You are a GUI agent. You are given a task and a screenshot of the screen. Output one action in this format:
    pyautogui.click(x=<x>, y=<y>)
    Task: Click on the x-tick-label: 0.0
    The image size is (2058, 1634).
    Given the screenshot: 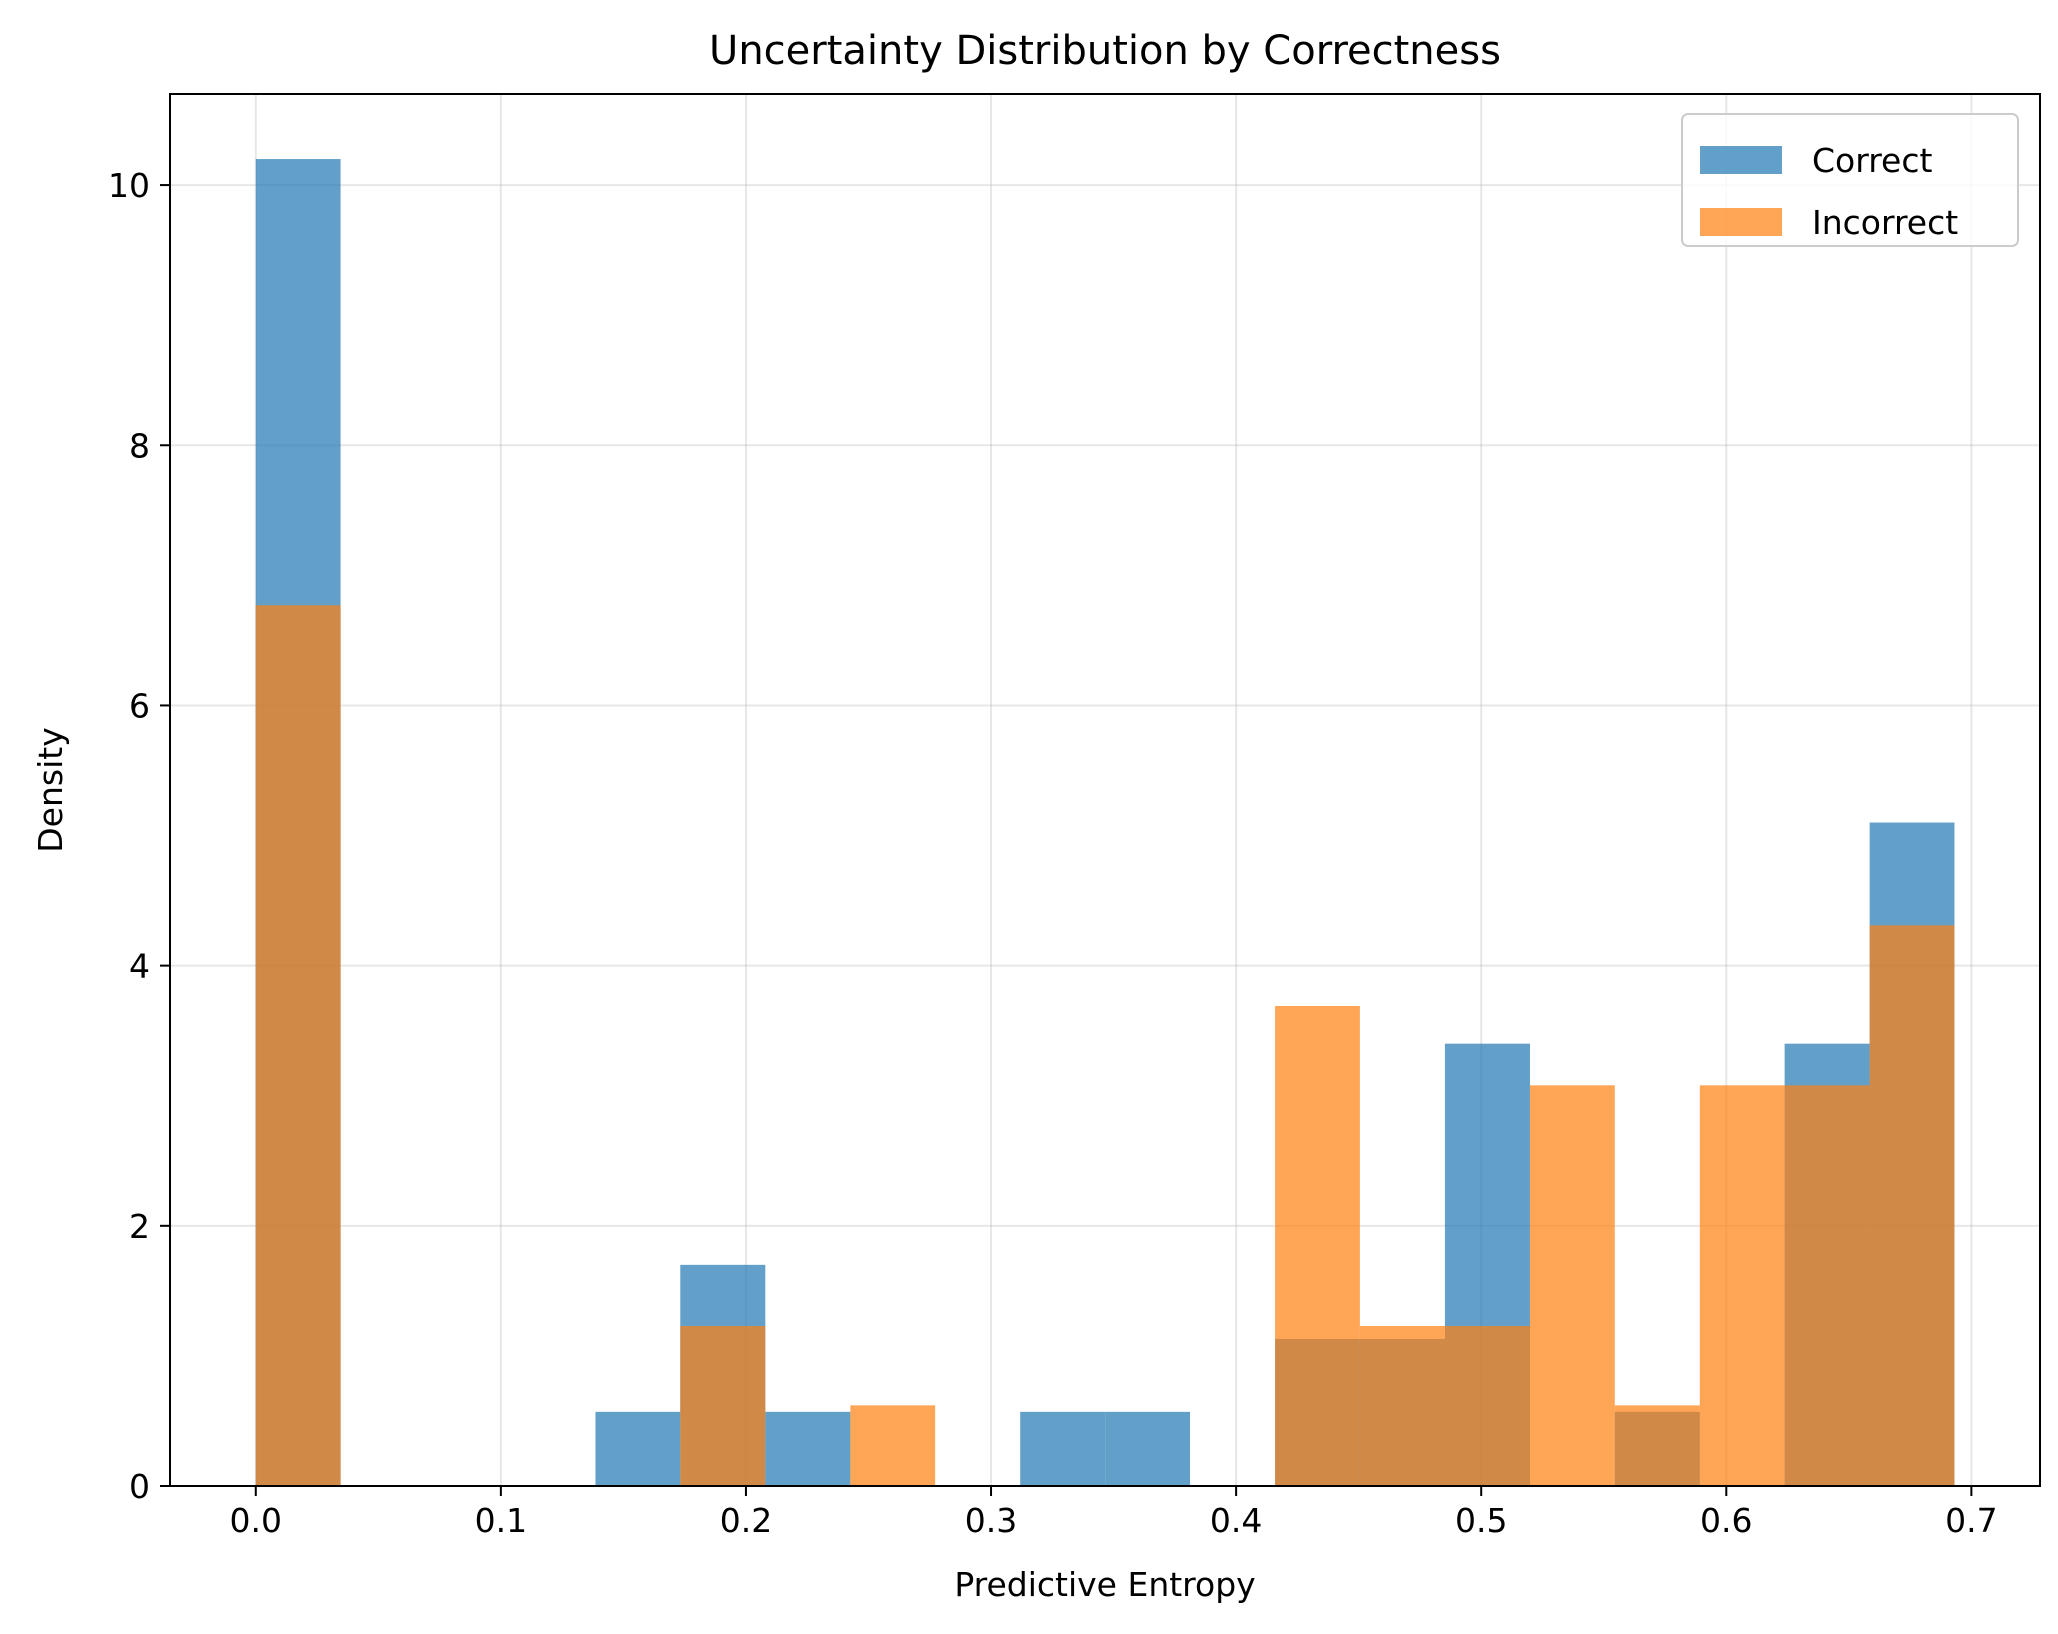 What is the action you would take?
    pyautogui.click(x=256, y=1520)
    